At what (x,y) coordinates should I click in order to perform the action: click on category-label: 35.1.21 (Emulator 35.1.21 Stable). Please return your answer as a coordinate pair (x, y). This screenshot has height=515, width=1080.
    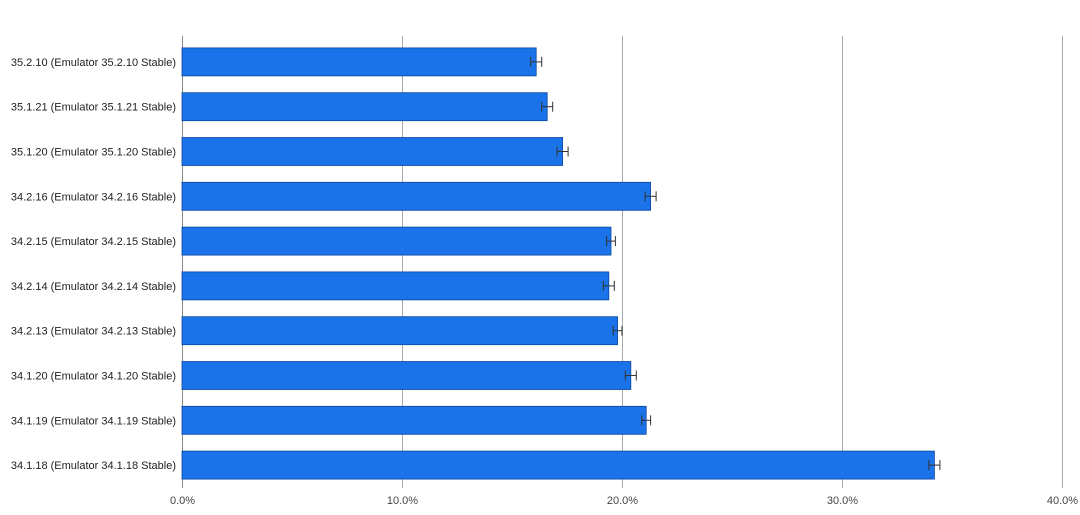
    Looking at the image, I should click on (93, 108).